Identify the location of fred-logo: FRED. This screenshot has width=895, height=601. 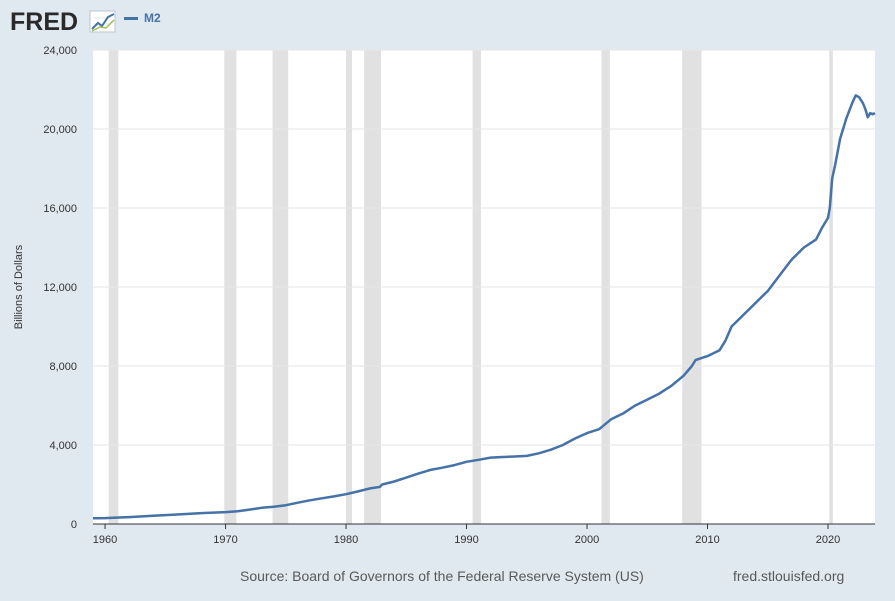
(65, 21).